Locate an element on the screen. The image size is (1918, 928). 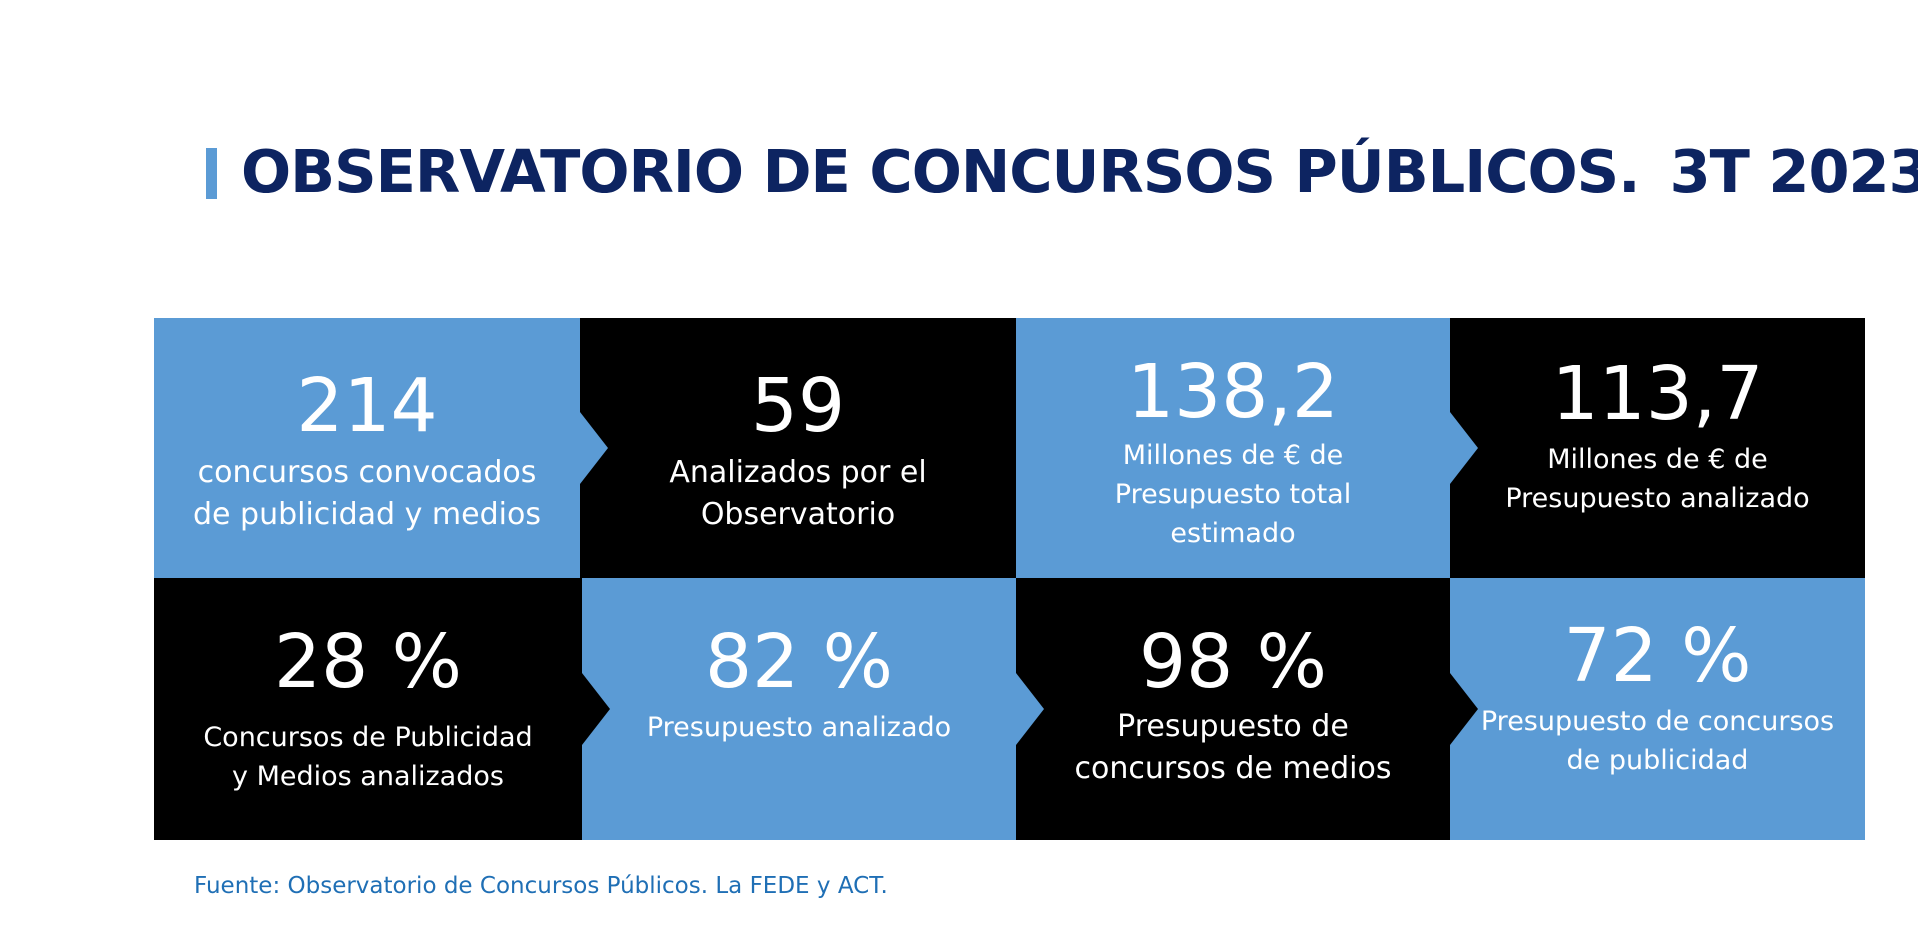
title-period: 3T 2023 is located at coordinates (1793, 171).